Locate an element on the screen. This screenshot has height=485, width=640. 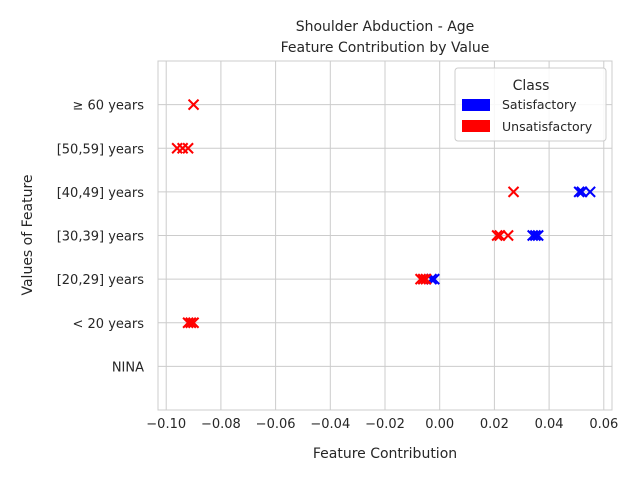
y-tick-label: [50,59] years is located at coordinates (100, 149).